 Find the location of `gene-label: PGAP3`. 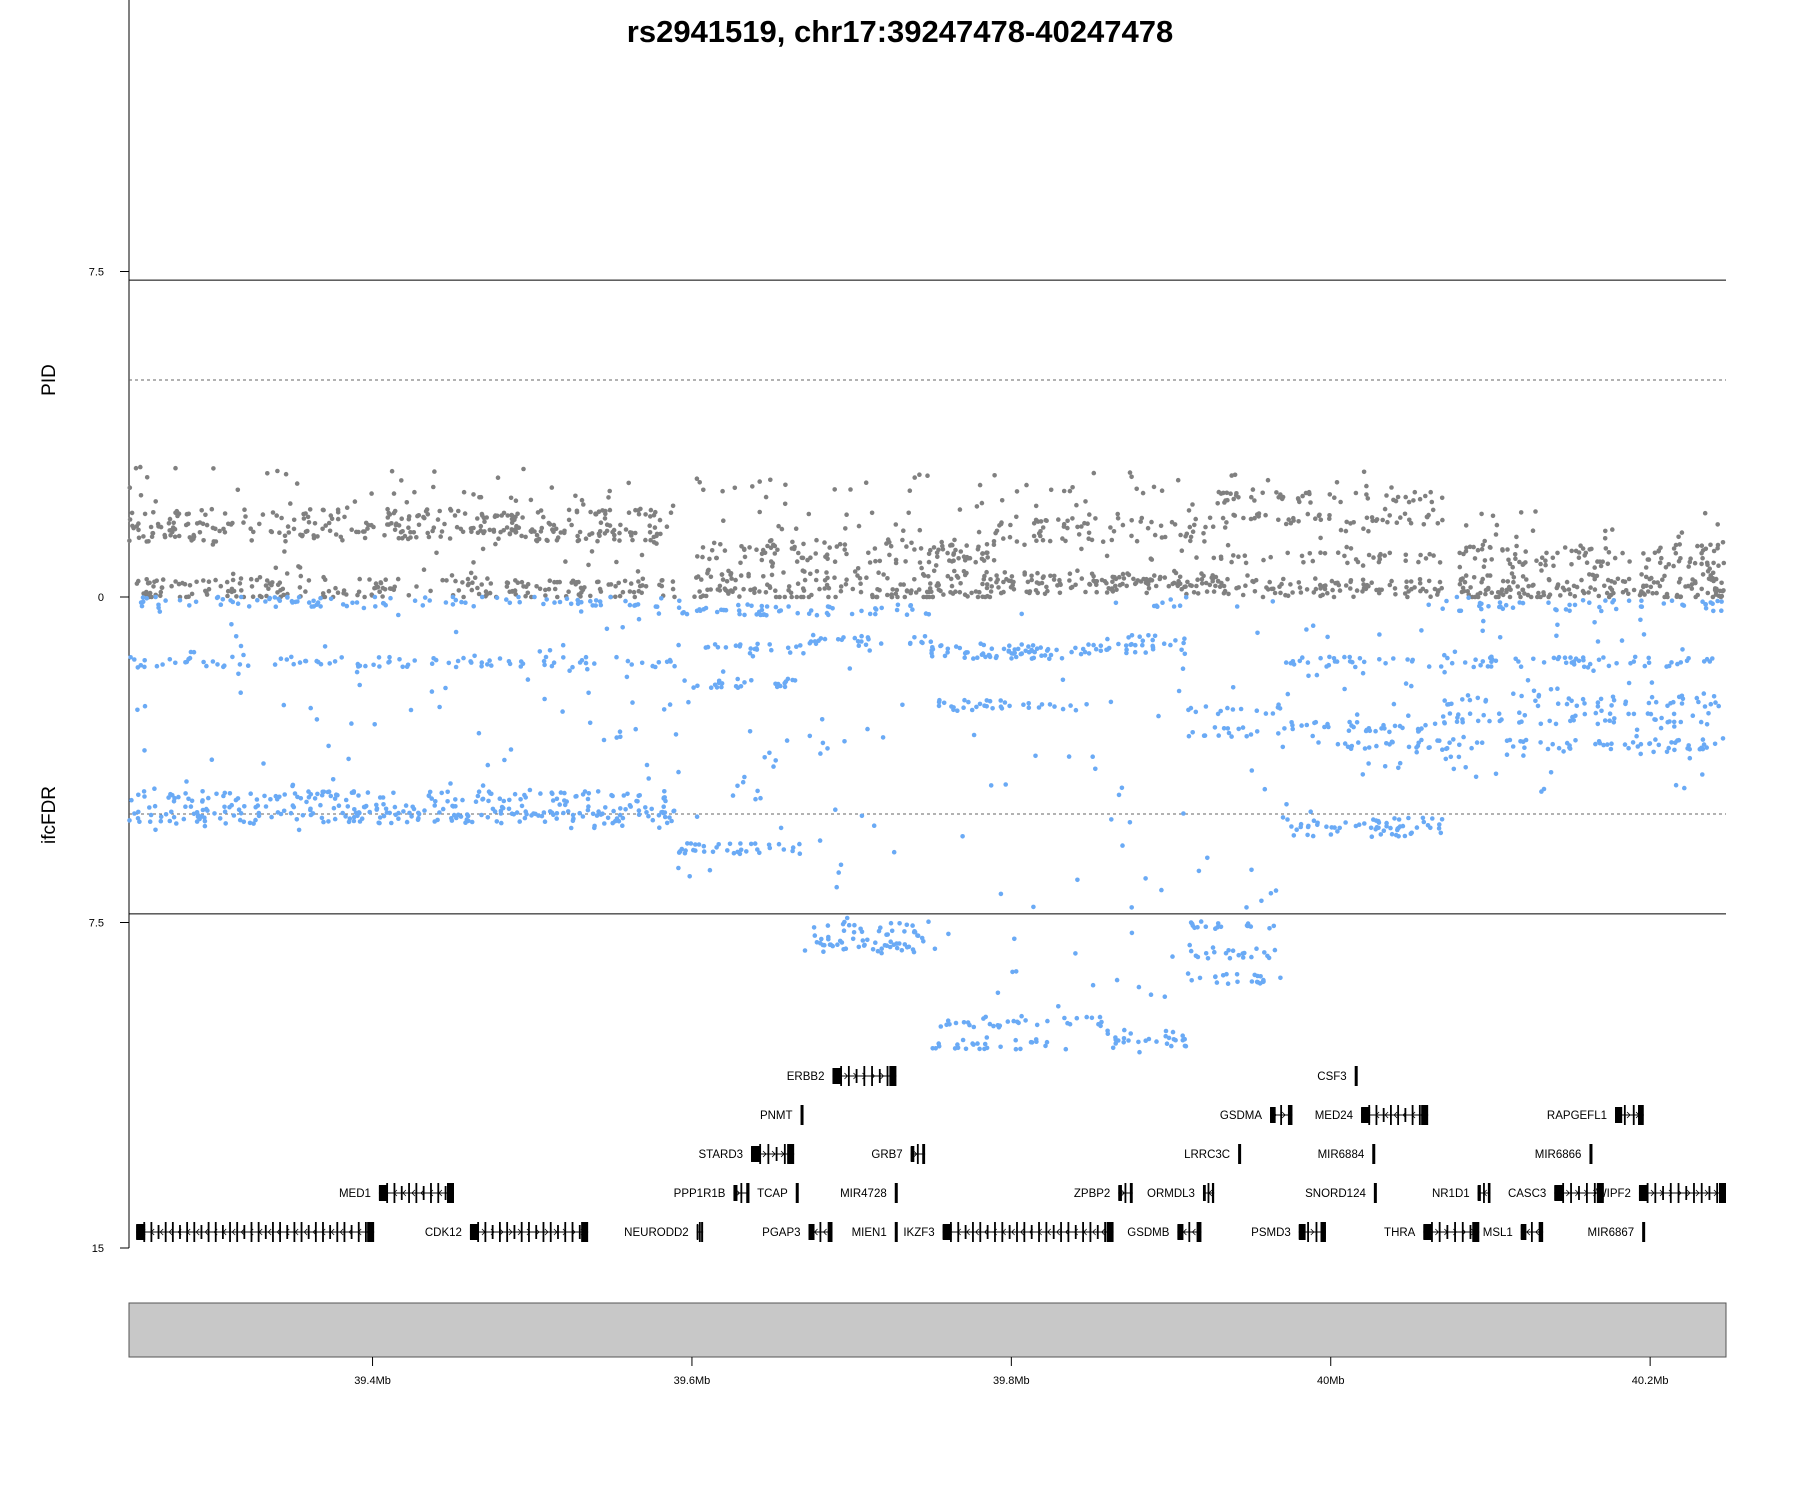

gene-label: PGAP3 is located at coordinates (781, 1233).